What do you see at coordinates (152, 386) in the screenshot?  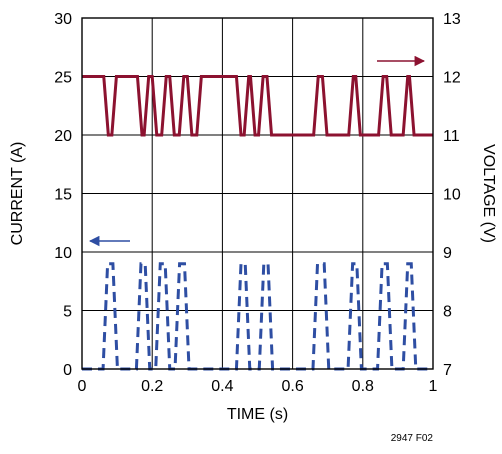 I see `x-tick-label: 0.2` at bounding box center [152, 386].